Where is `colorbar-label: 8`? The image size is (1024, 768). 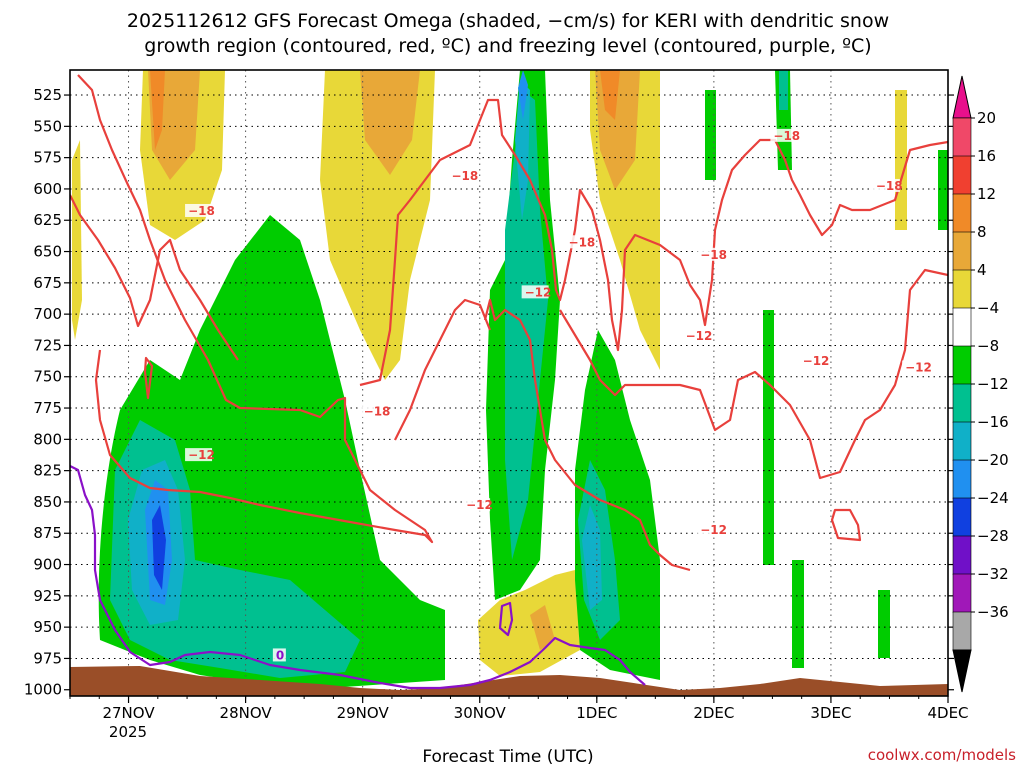
colorbar-label: 8 is located at coordinates (982, 232).